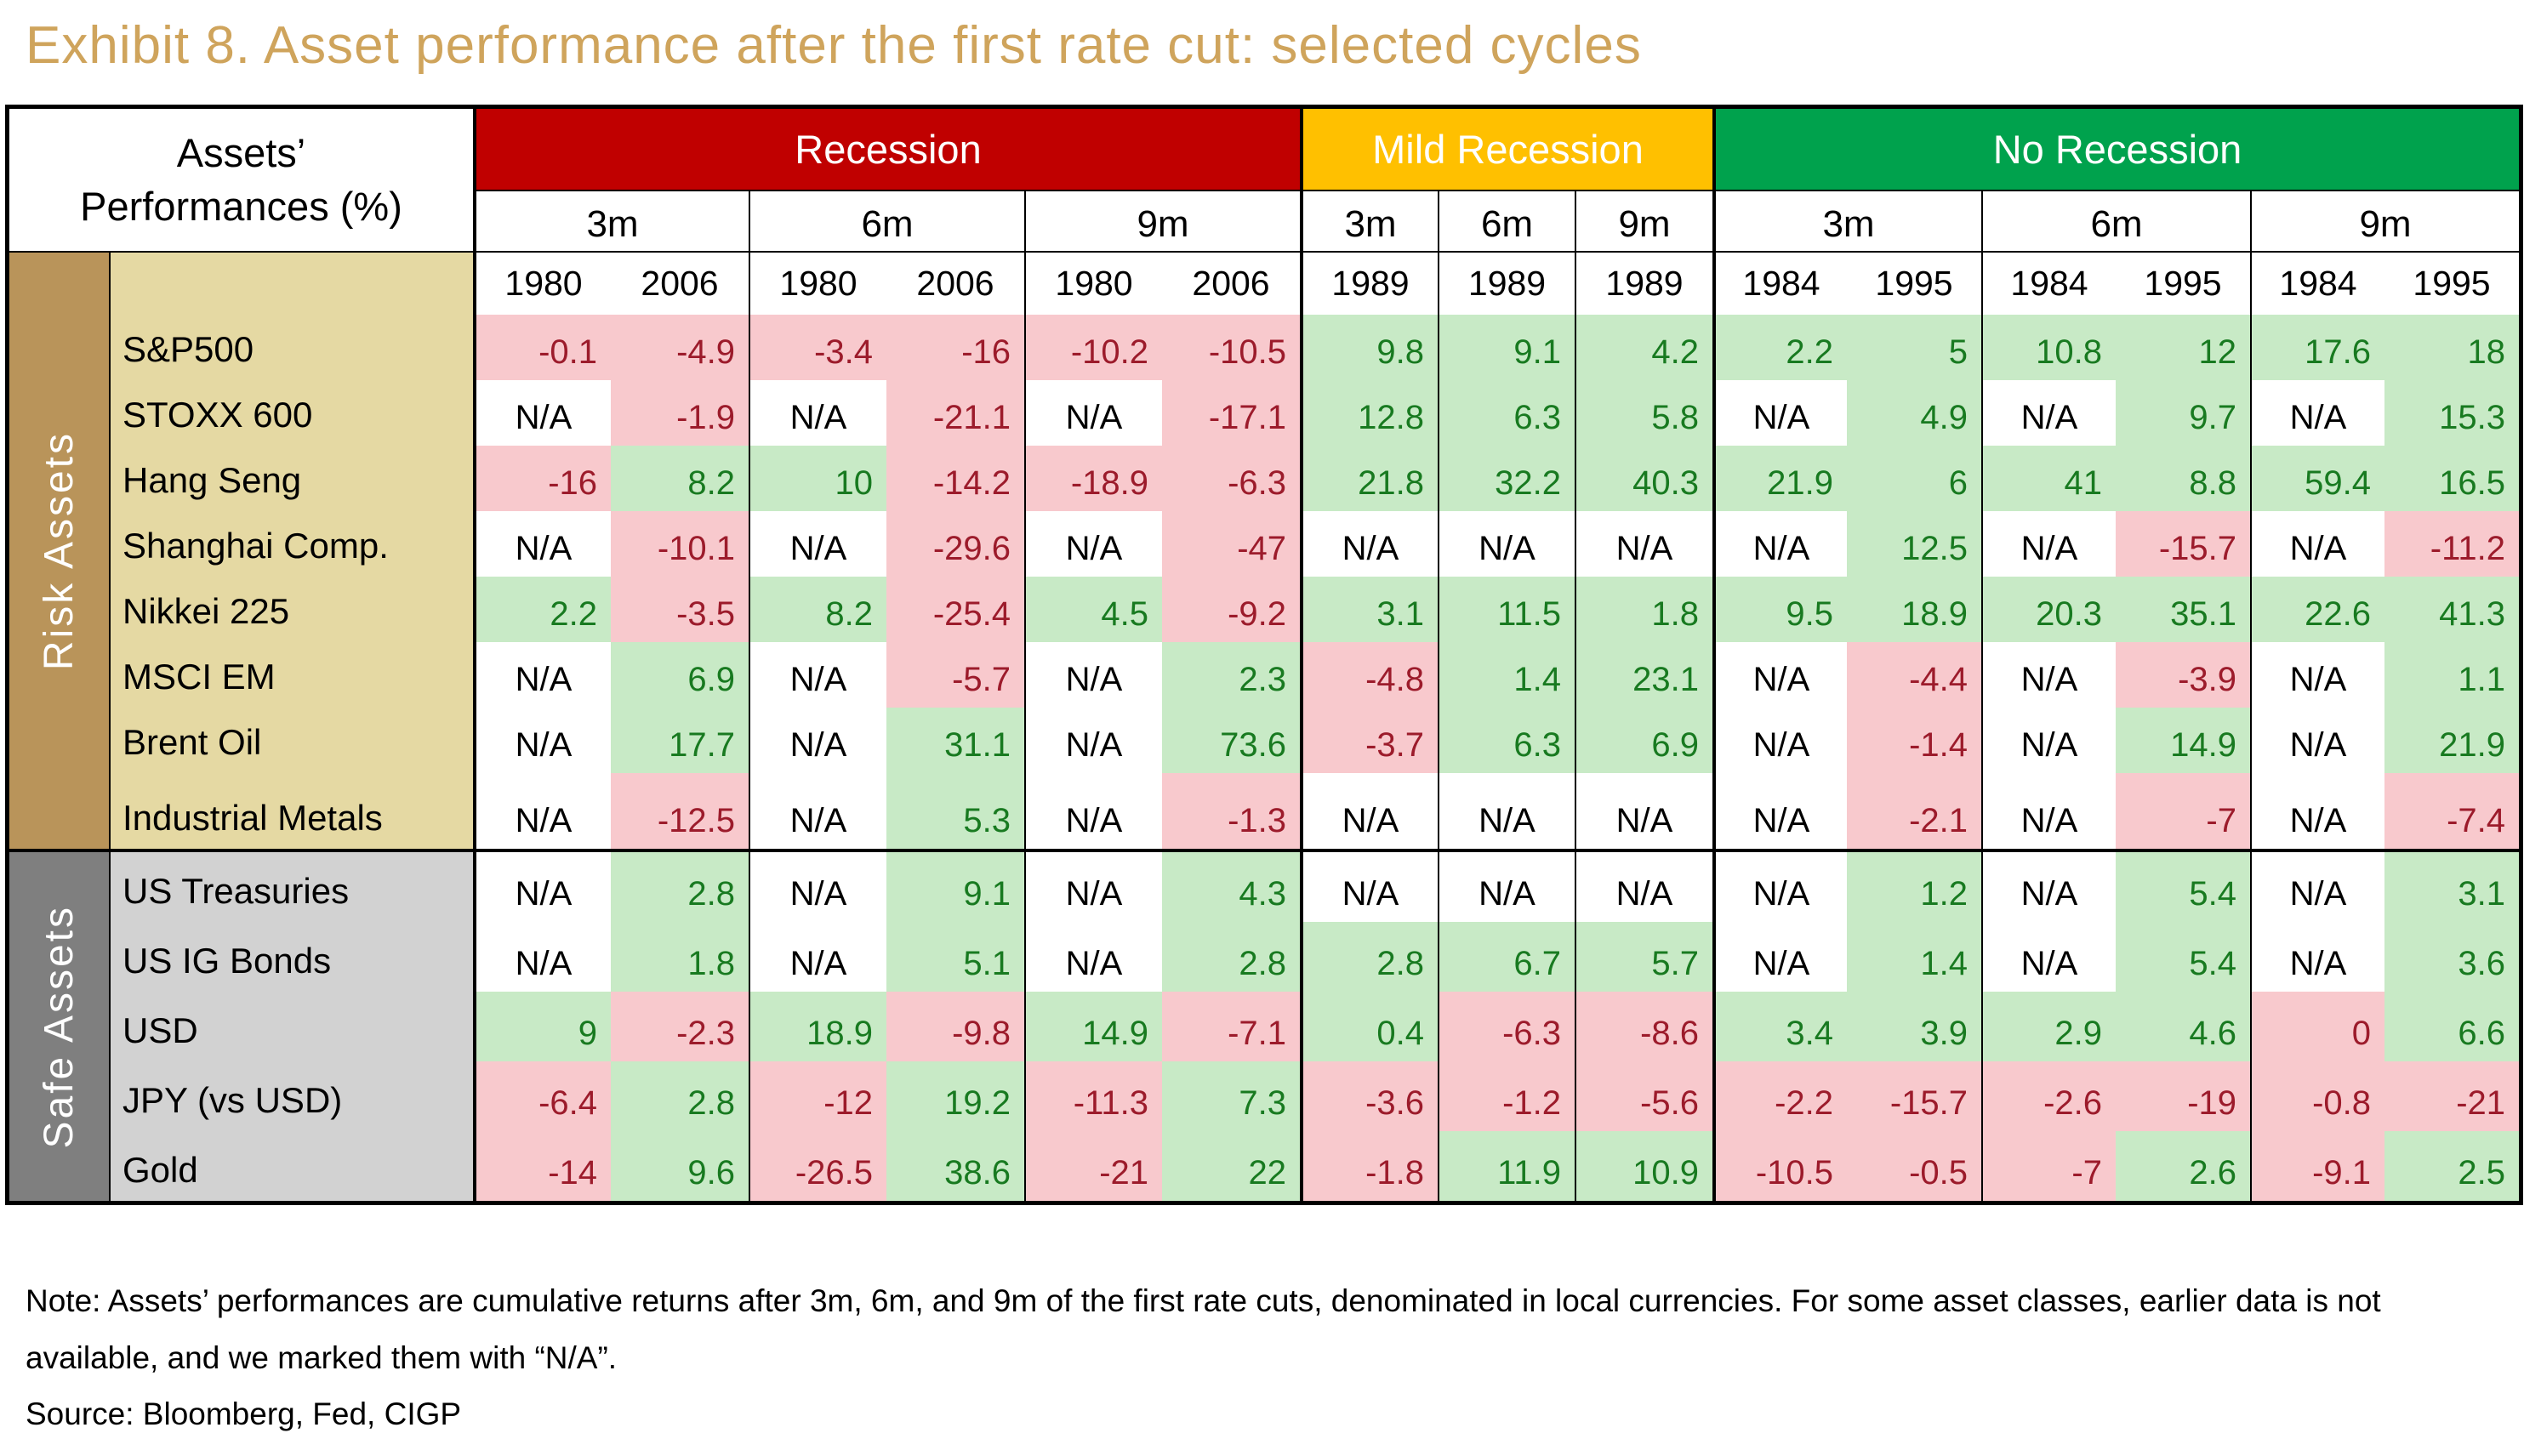 The width and height of the screenshot is (2524, 1456). What do you see at coordinates (2048, 1026) in the screenshot?
I see `value-cell: 2.9` at bounding box center [2048, 1026].